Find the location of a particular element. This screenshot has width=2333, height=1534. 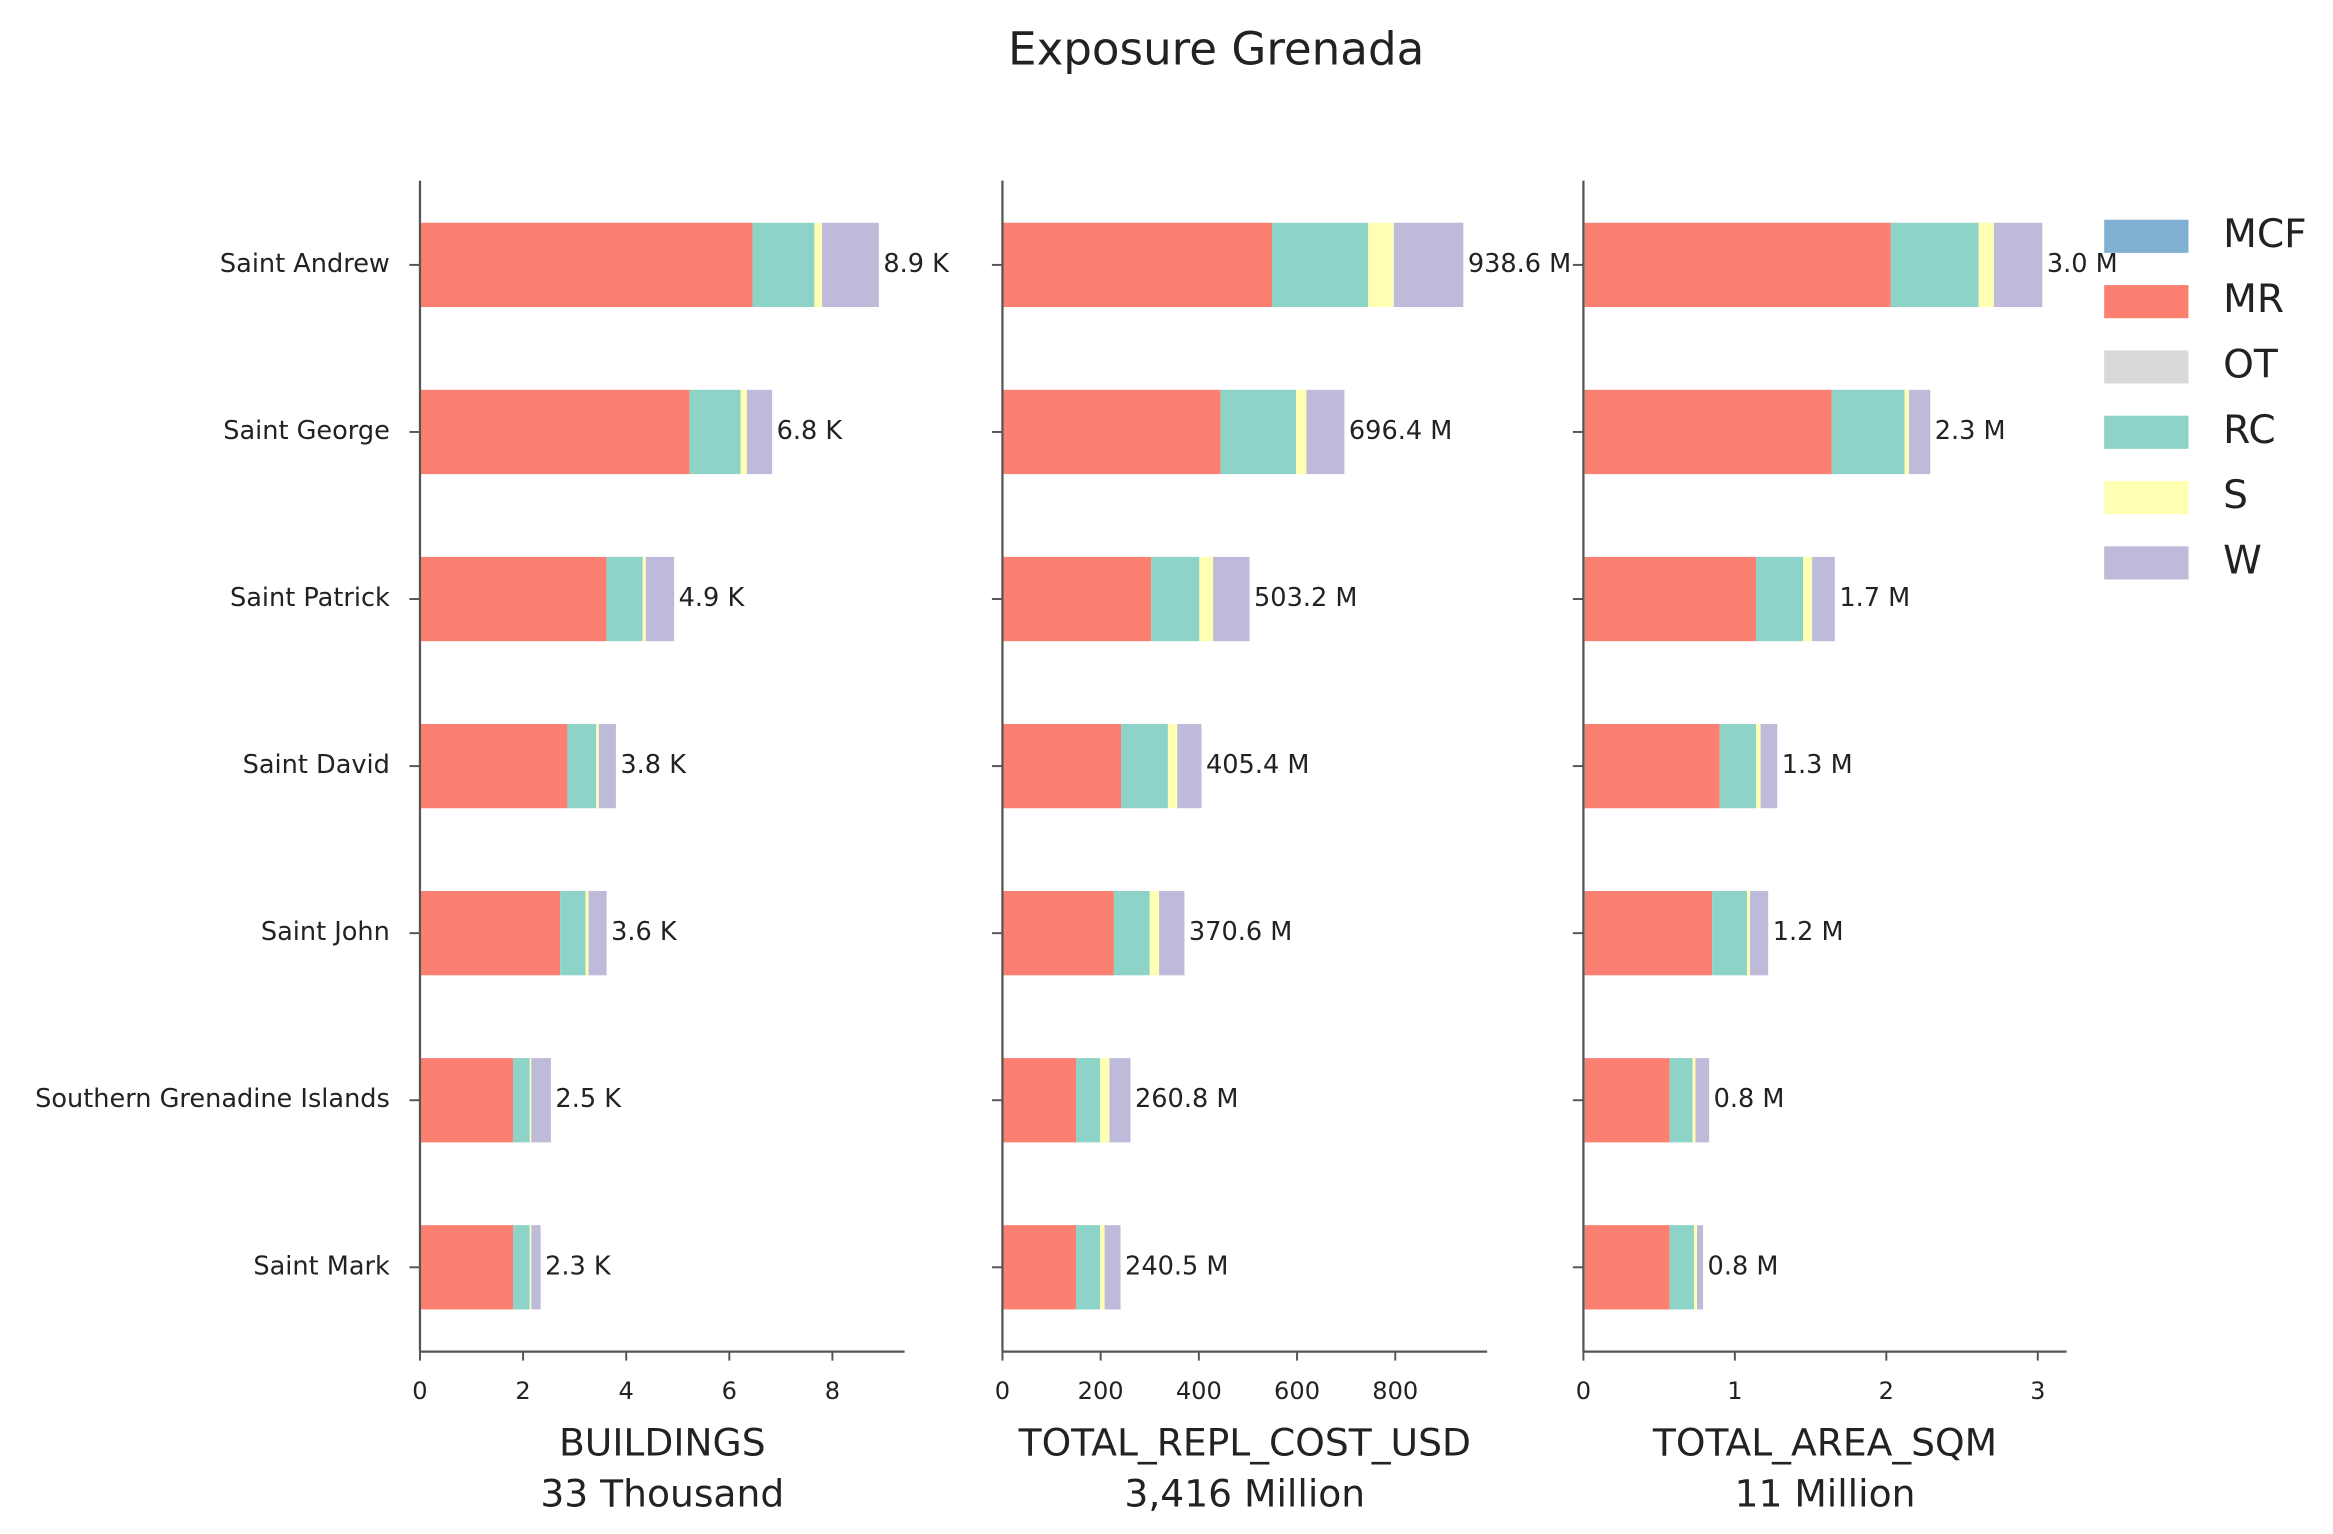

total-label: 696.4 M is located at coordinates (1400, 431).